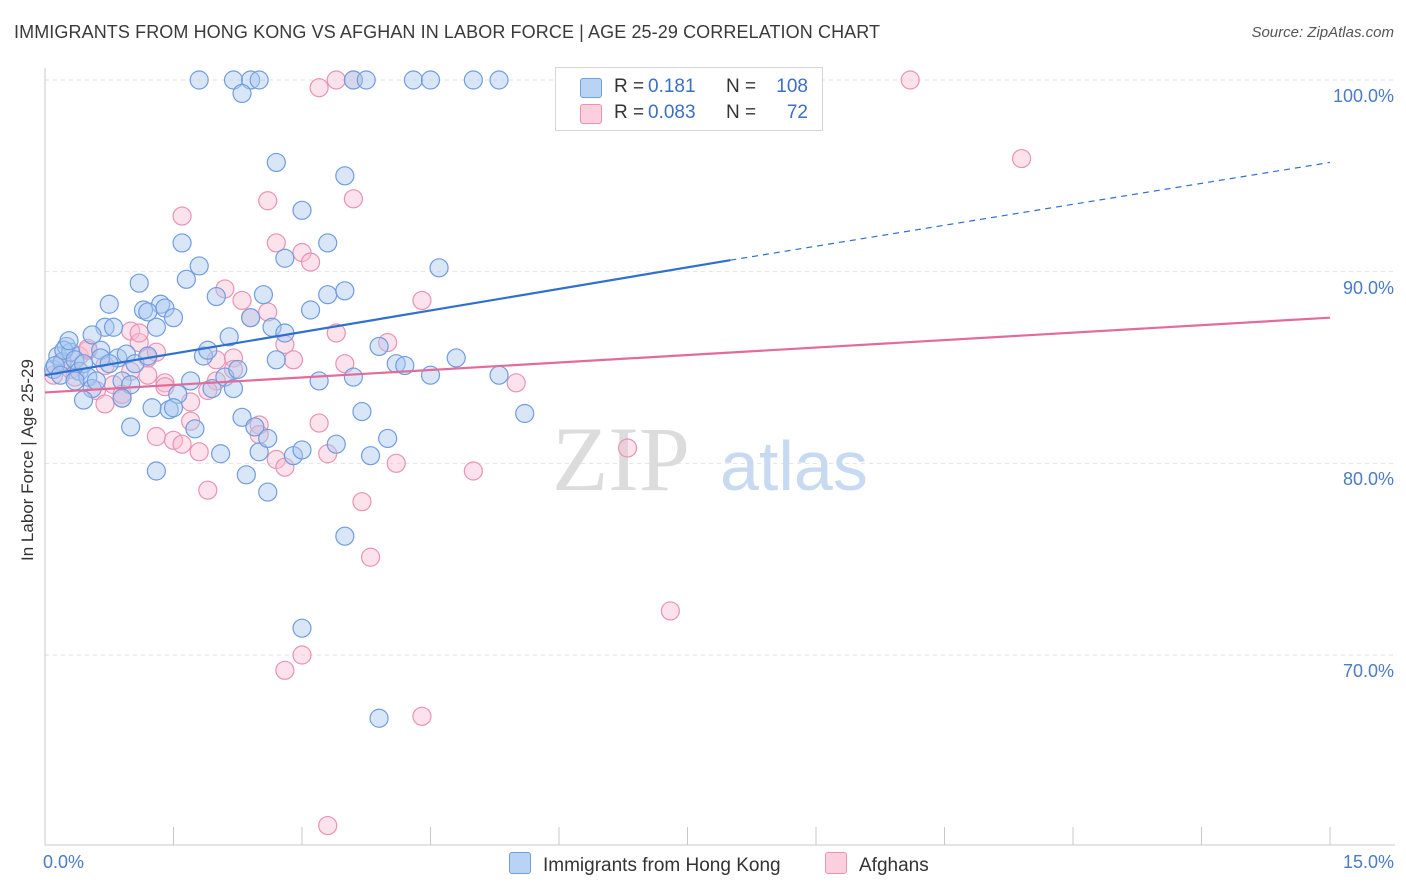  Describe the element at coordinates (689, 114) in the screenshot. I see `stats-row-afghans: R = 0.083 N = 72` at that location.